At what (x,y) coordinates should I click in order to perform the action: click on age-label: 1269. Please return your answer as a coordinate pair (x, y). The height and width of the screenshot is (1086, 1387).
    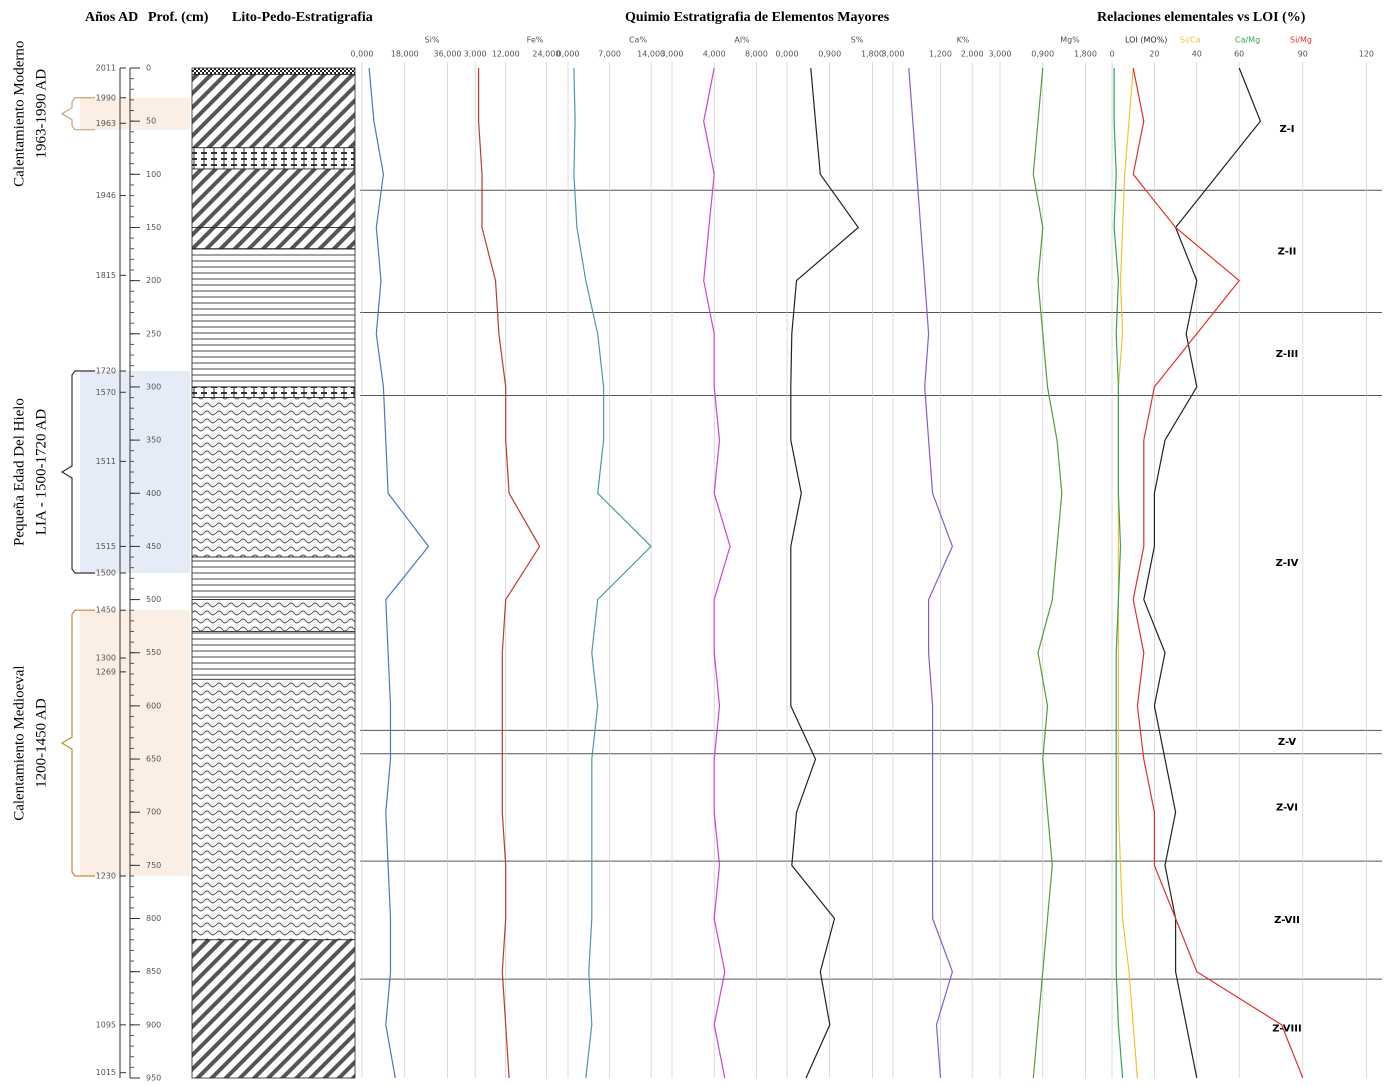
    Looking at the image, I should click on (106, 671).